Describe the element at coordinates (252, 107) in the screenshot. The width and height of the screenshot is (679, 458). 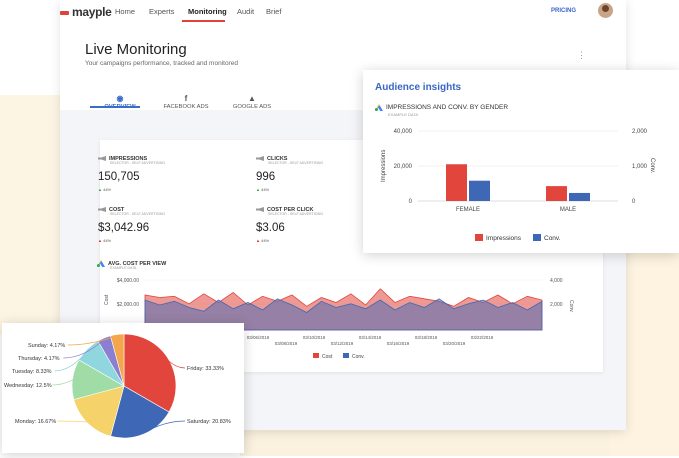
I see `tab-label: GOOGLE ADS` at that location.